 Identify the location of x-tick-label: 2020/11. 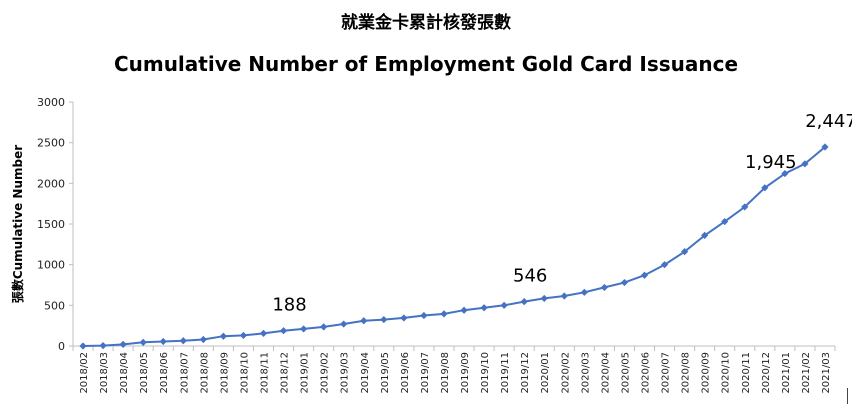
(746, 373).